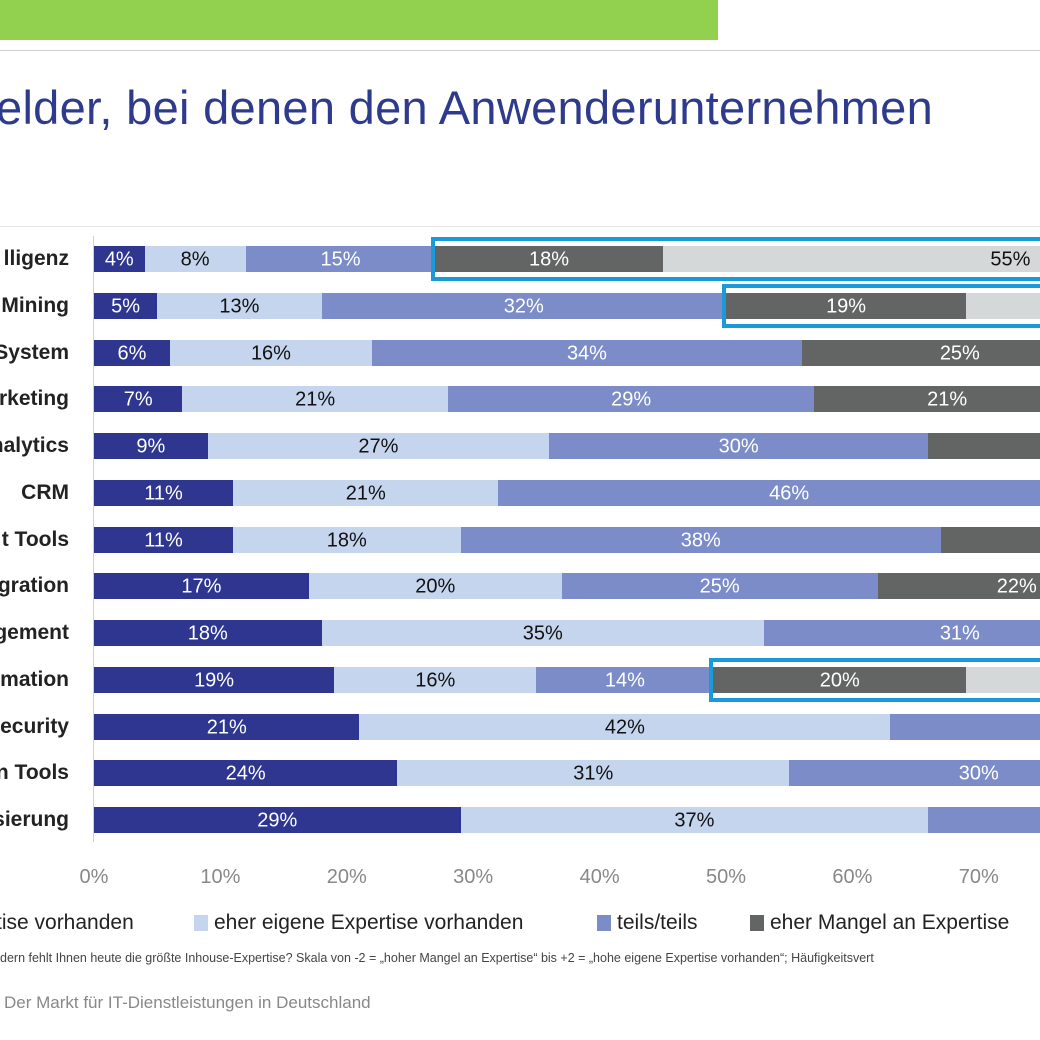 The width and height of the screenshot is (1040, 1040). I want to click on x-tick-label: 20%, so click(346, 877).